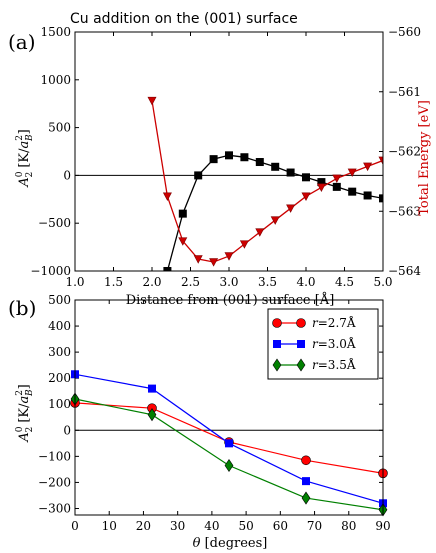  Describe the element at coordinates (337, 343) in the screenshot. I see `legend-label-1-value: =3.0Å` at that location.